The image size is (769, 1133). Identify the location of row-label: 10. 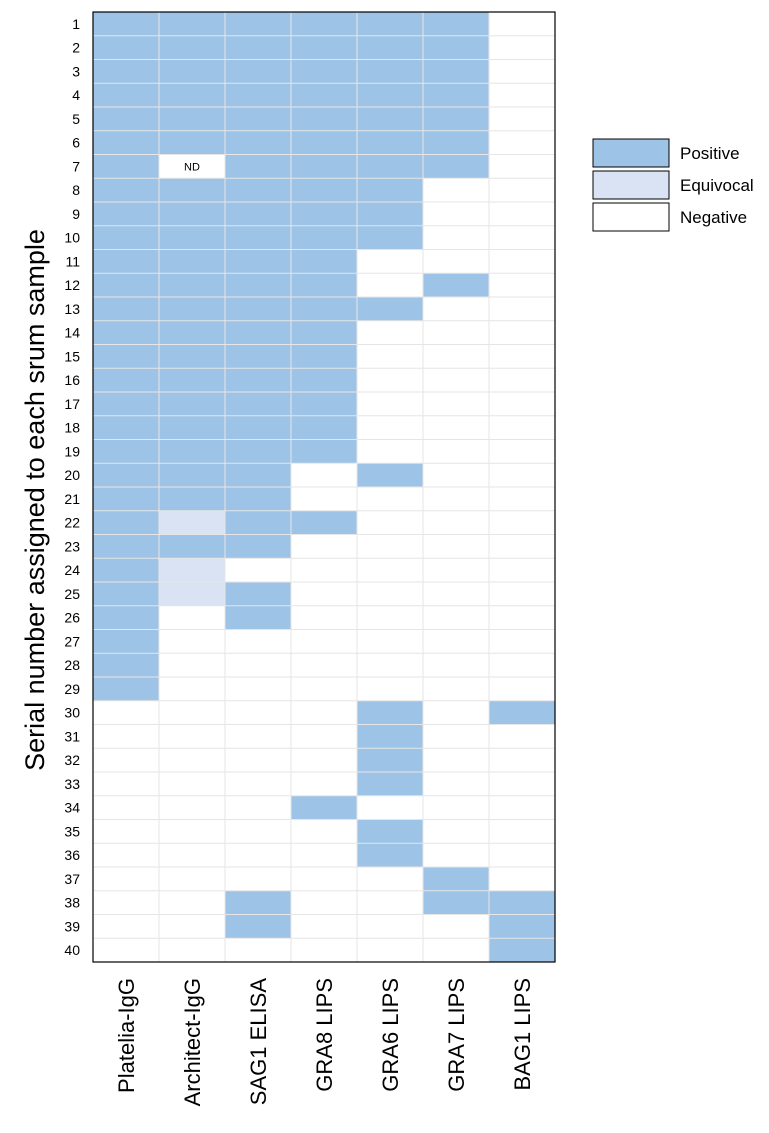
(72, 238).